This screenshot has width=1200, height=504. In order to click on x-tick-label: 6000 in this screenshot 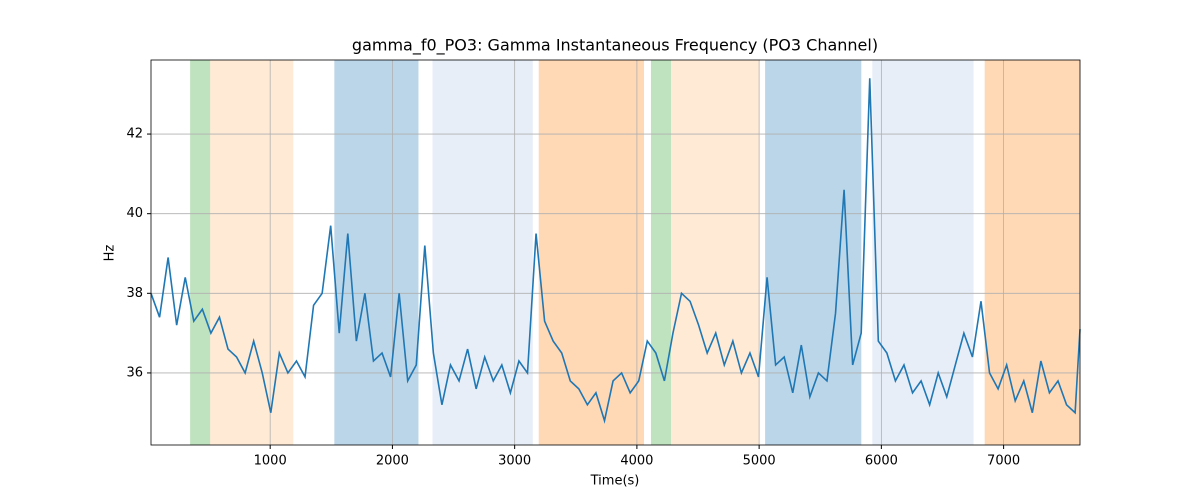, I will do `click(881, 461)`.